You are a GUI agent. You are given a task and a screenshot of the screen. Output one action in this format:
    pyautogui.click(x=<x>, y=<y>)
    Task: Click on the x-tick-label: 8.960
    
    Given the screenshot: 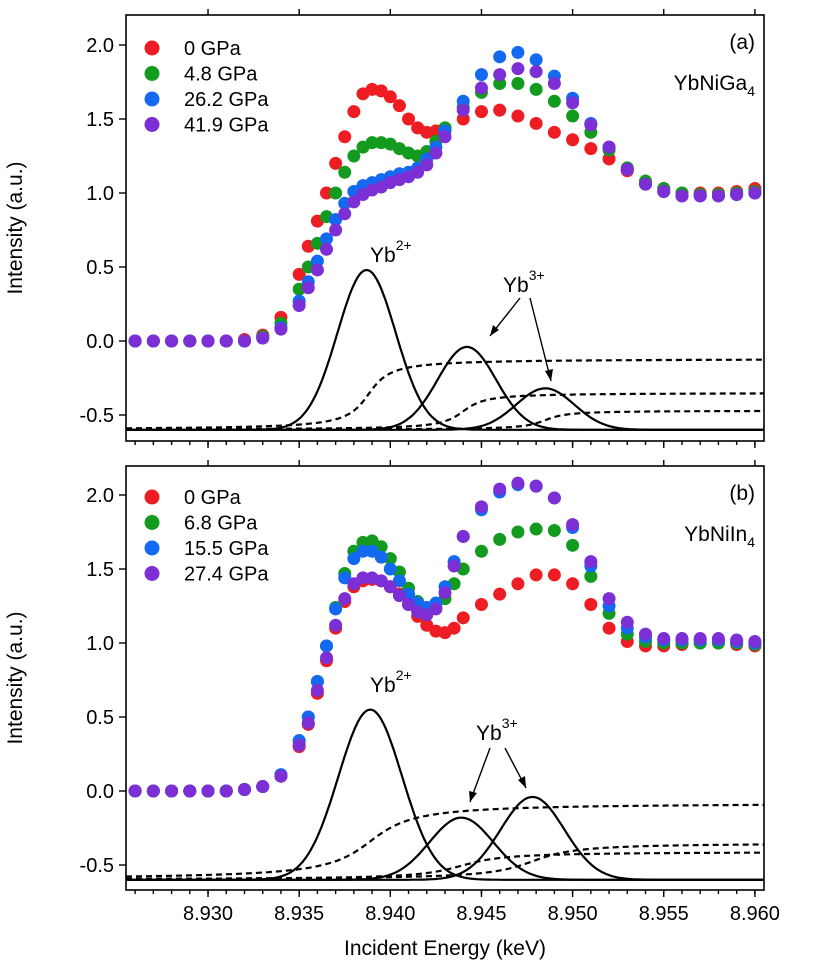 What is the action you would take?
    pyautogui.click(x=755, y=914)
    